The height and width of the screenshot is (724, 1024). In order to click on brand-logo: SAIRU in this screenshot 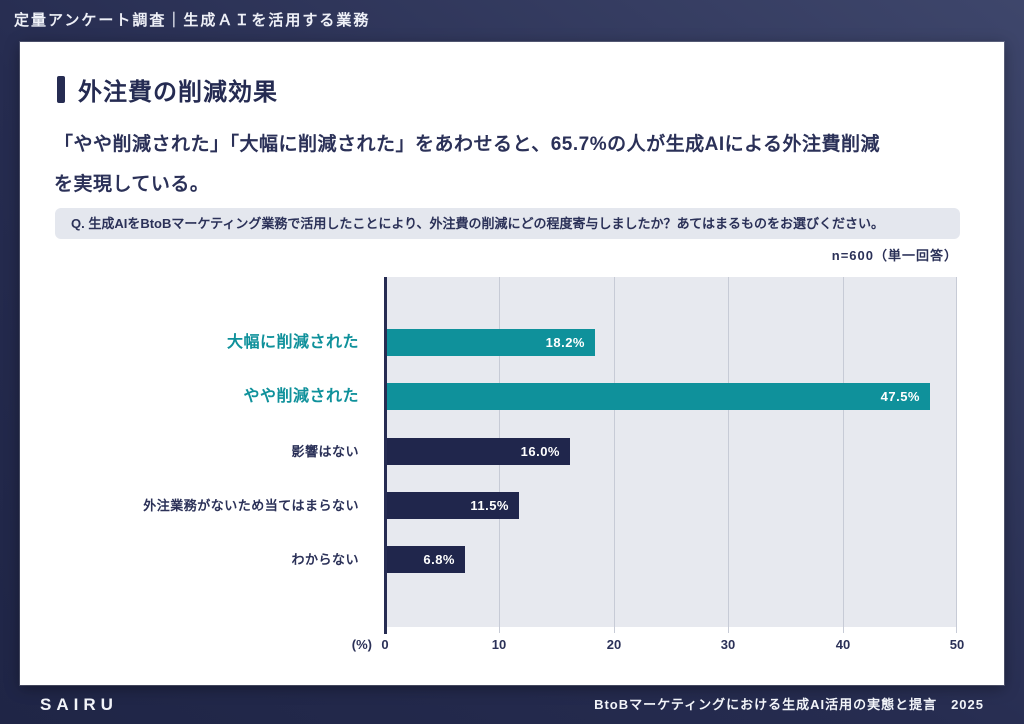, I will do `click(79, 704)`.